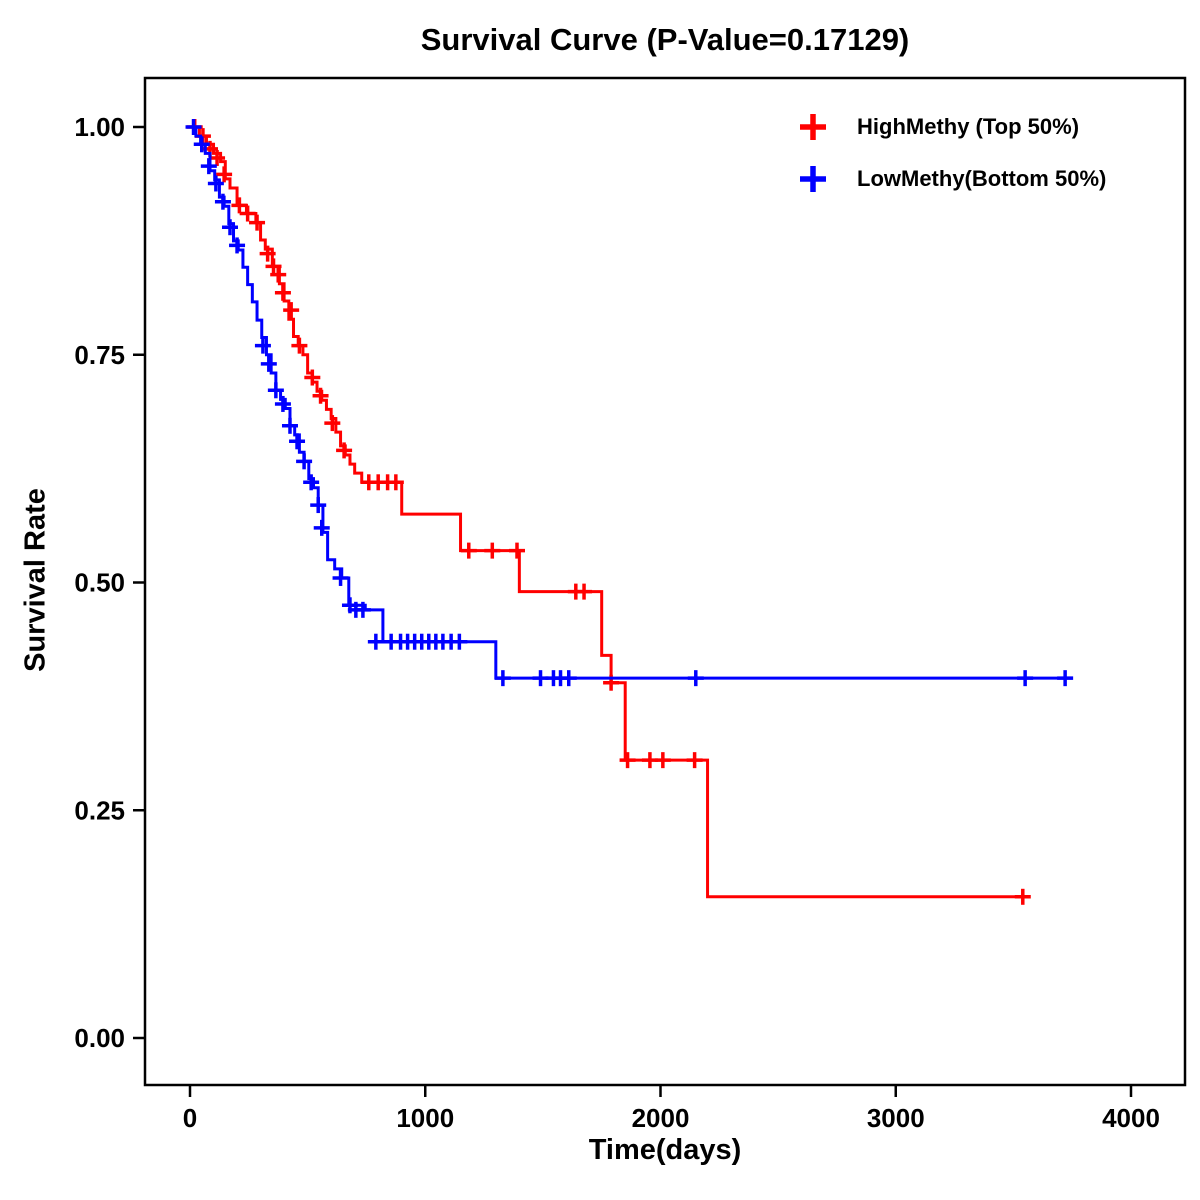 The height and width of the screenshot is (1200, 1200). I want to click on svg-text: 0.00, so click(99, 1038).